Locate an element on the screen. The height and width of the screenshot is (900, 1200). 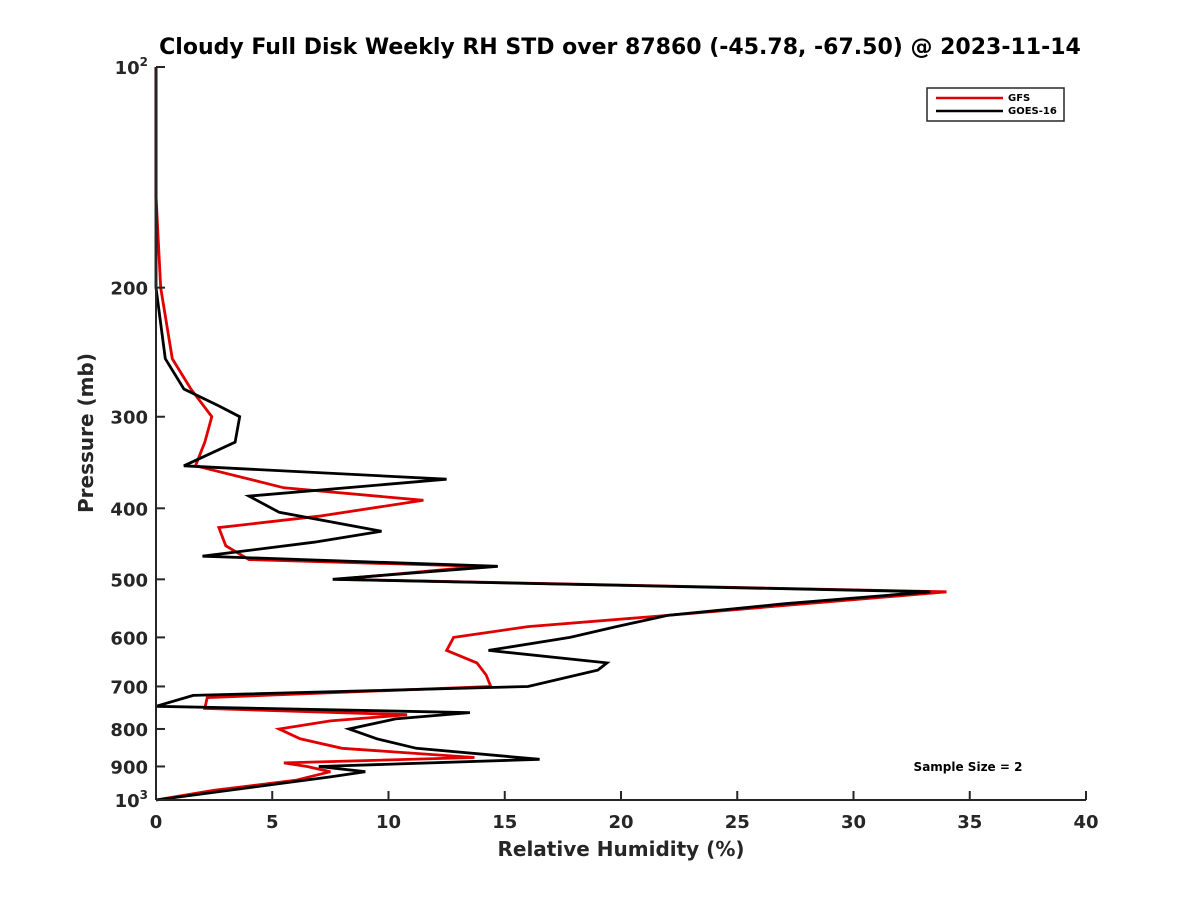
y-tick-label: 300 is located at coordinates (129, 418).